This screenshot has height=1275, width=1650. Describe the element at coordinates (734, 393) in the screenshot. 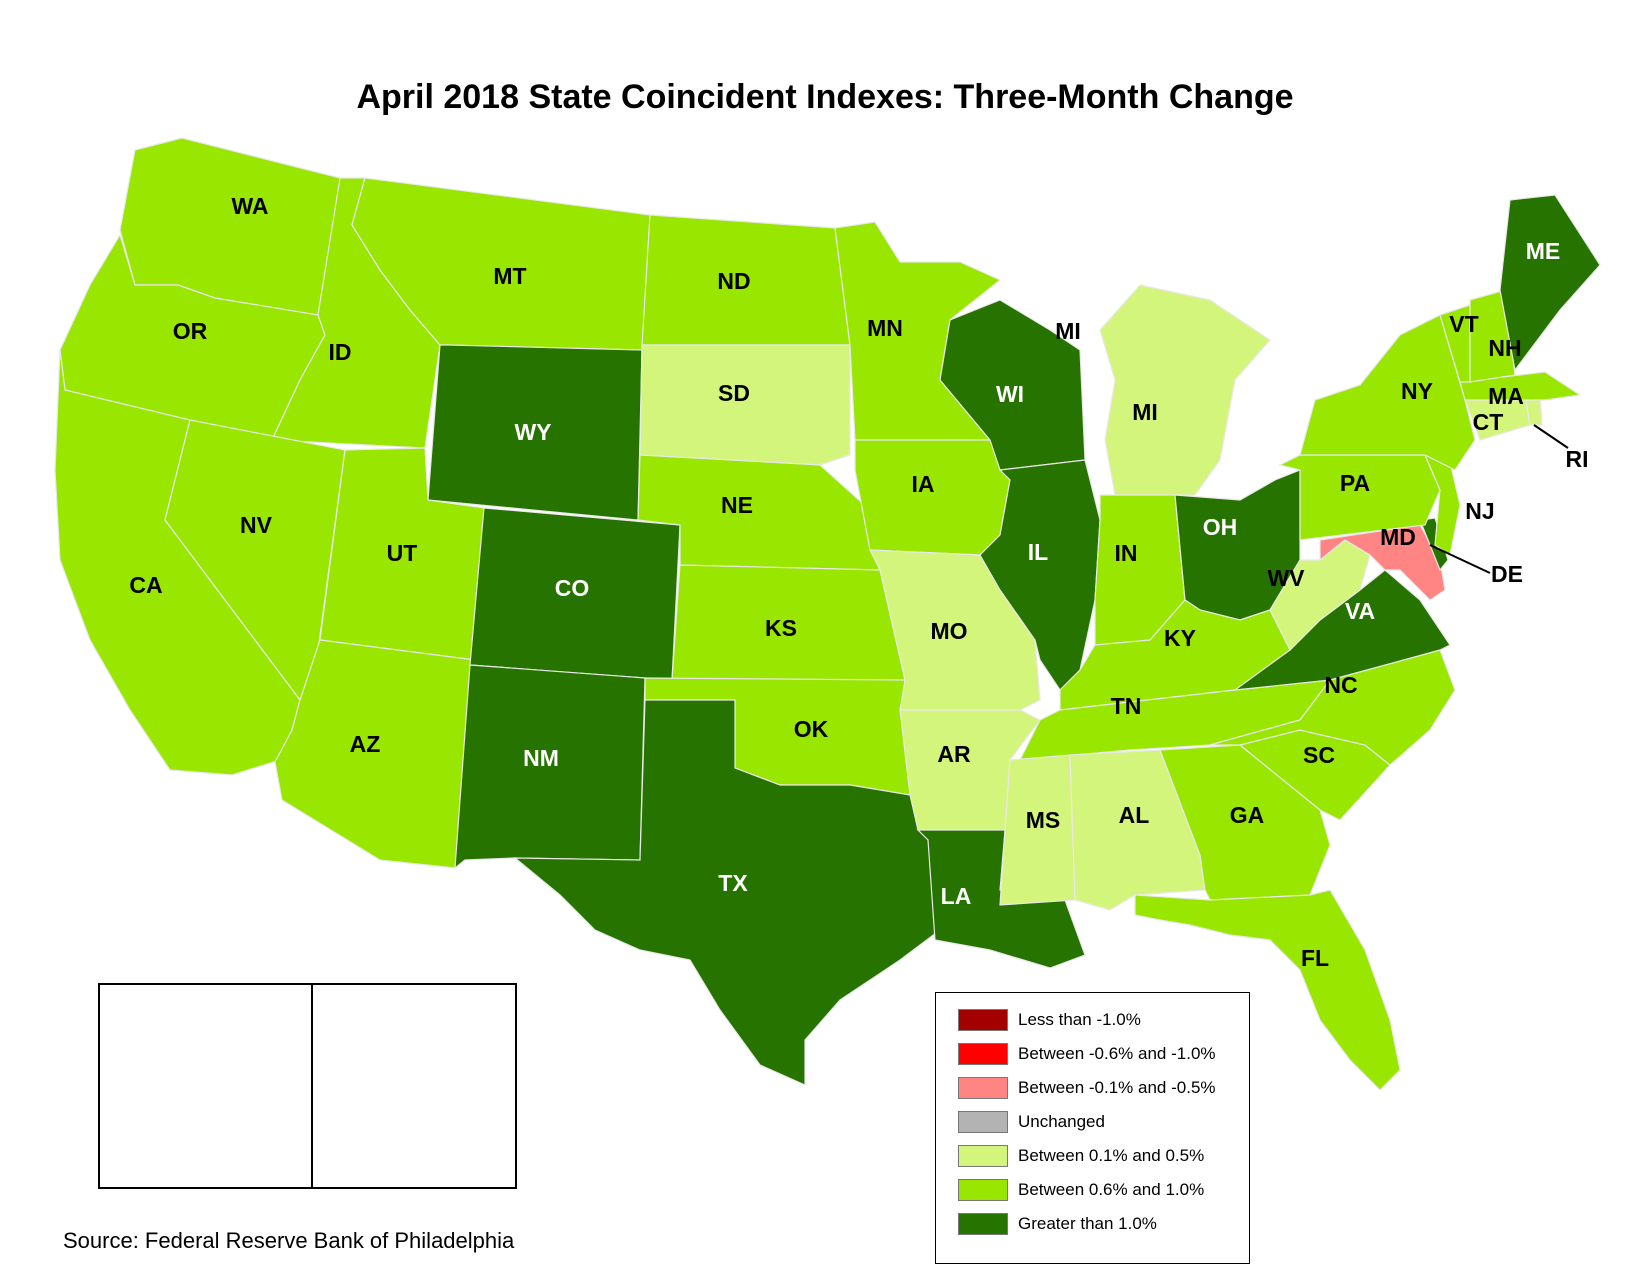

I see `state-label-sd: SD` at that location.